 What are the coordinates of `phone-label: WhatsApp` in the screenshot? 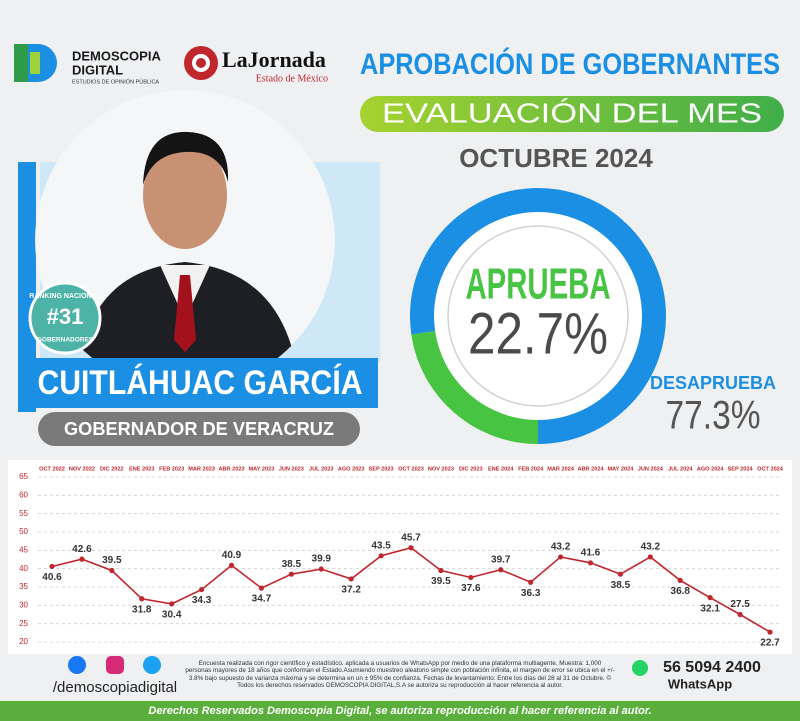 It's located at (700, 683).